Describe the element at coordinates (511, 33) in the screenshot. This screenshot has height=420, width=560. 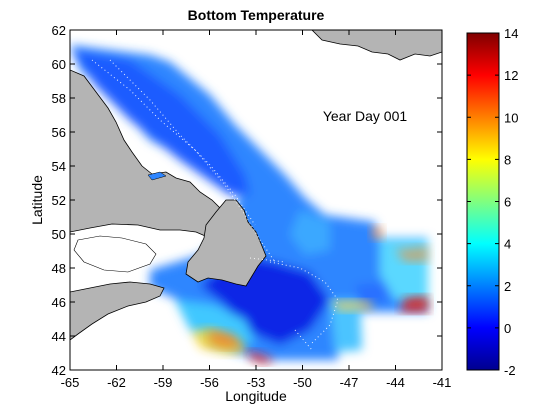
I see `colorbar-tick-label: 14` at that location.